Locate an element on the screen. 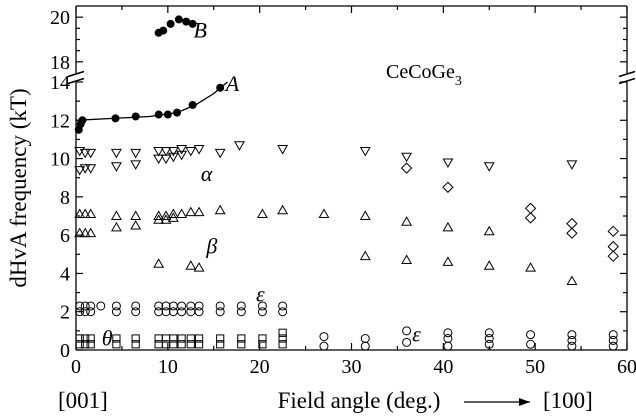  branch-label: B is located at coordinates (200, 30).